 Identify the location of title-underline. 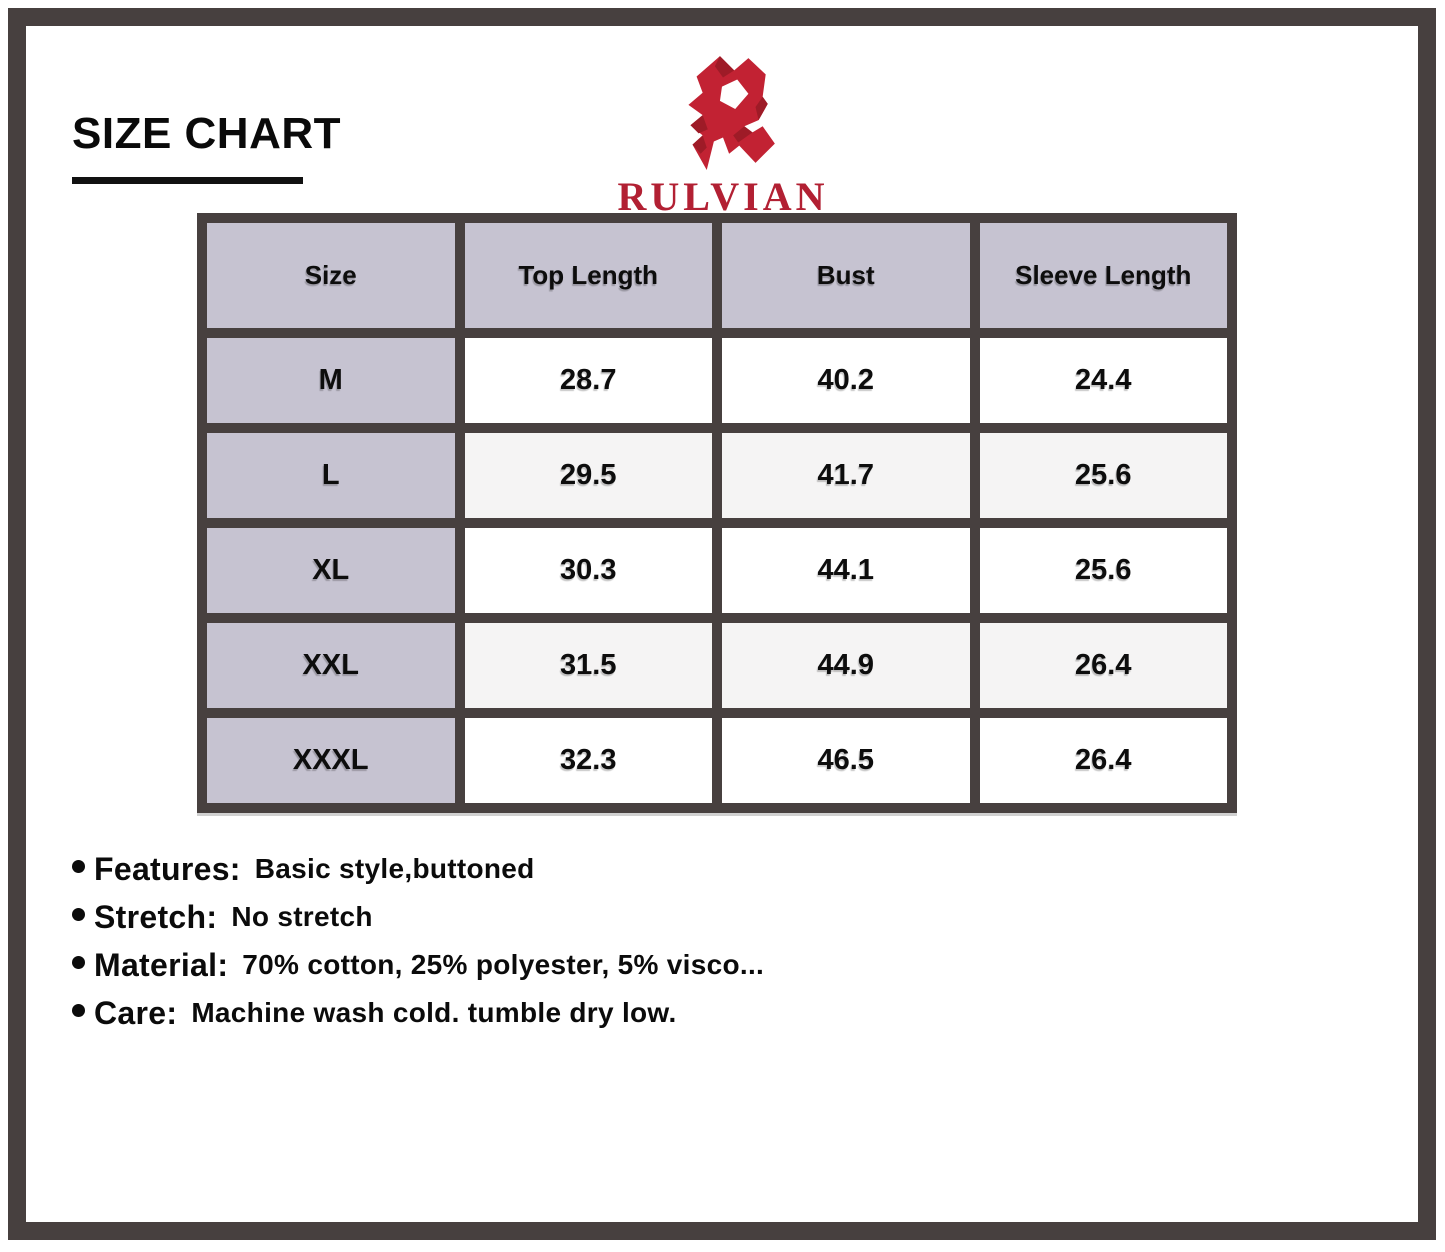
(187, 180).